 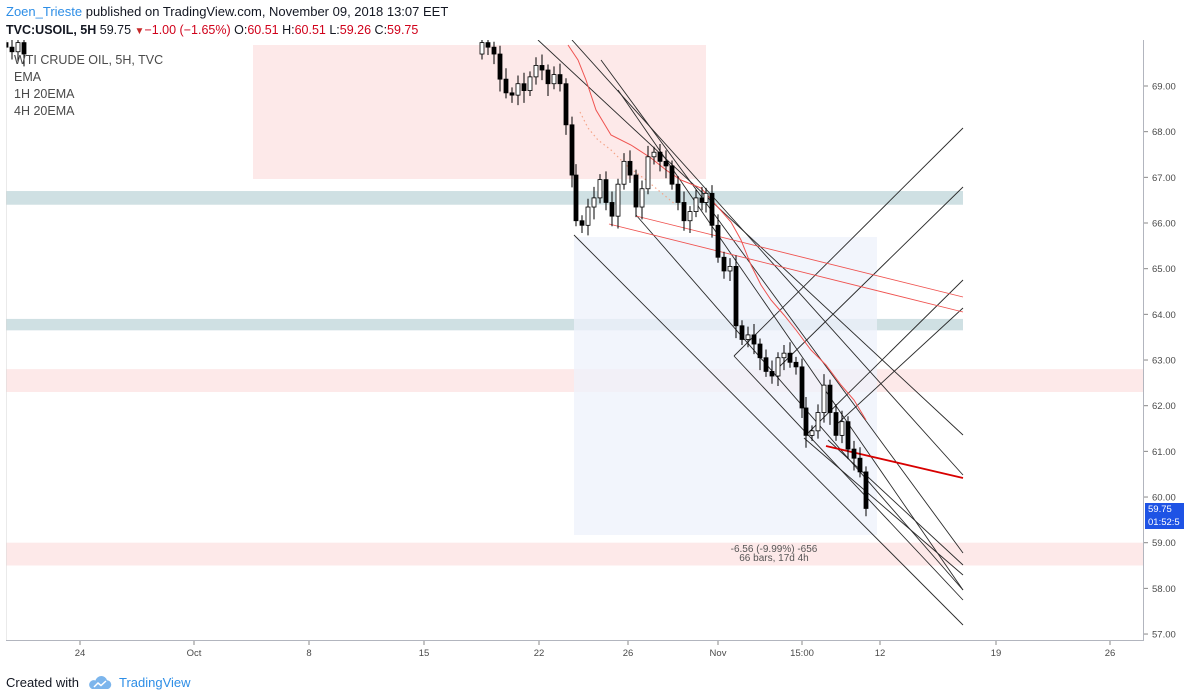 What do you see at coordinates (28, 77) in the screenshot?
I see `legend-item-ema: EMA` at bounding box center [28, 77].